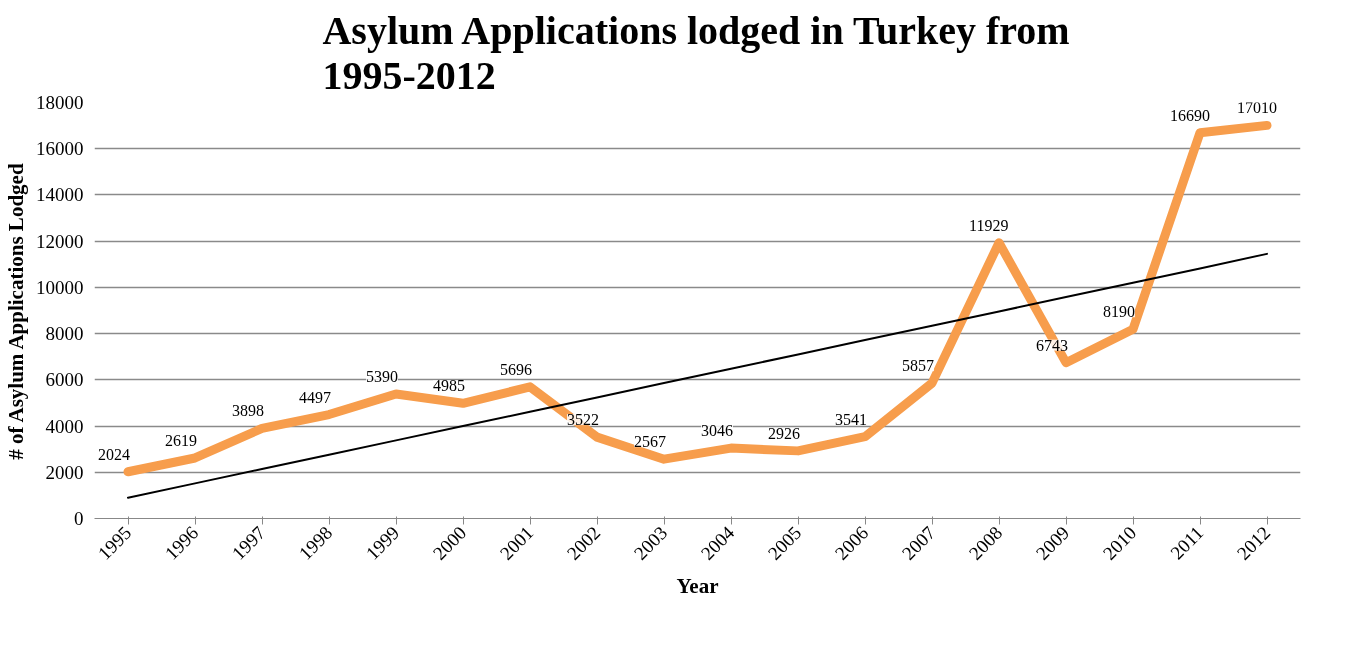 This screenshot has width=1354, height=650. What do you see at coordinates (64, 334) in the screenshot?
I see `y-tick-label: 8000` at bounding box center [64, 334].